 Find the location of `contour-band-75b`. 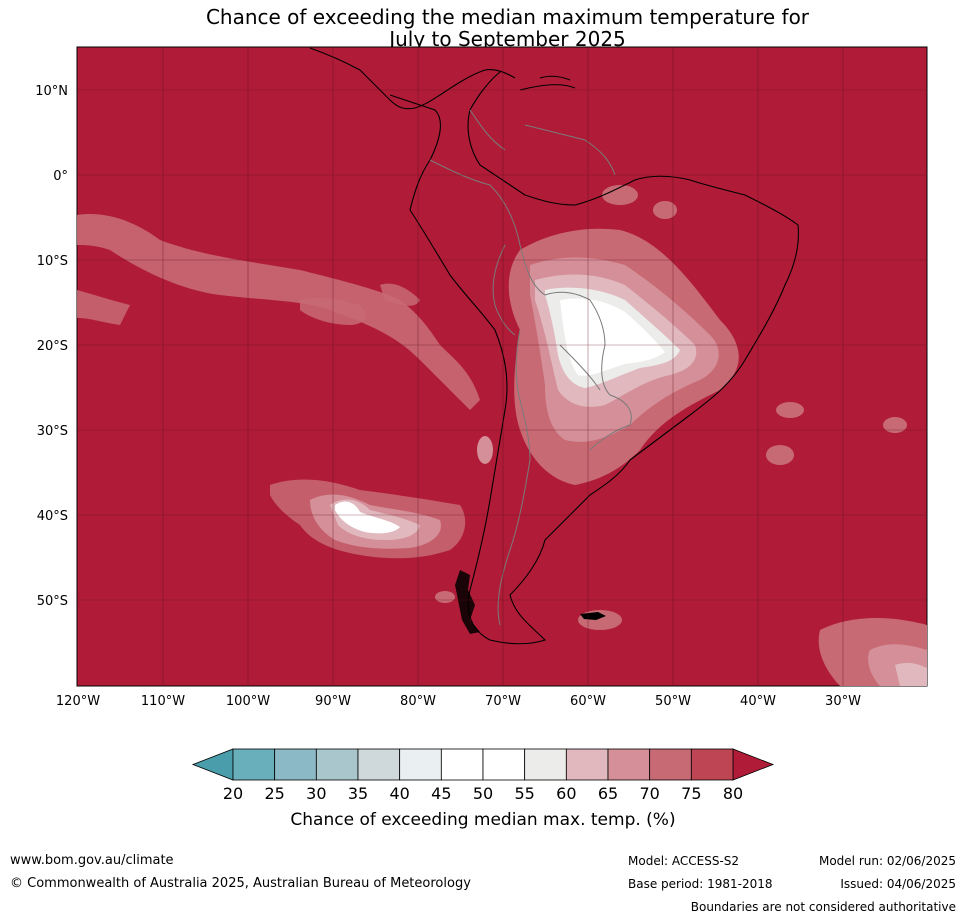

contour-band-75b is located at coordinates (103, 307).